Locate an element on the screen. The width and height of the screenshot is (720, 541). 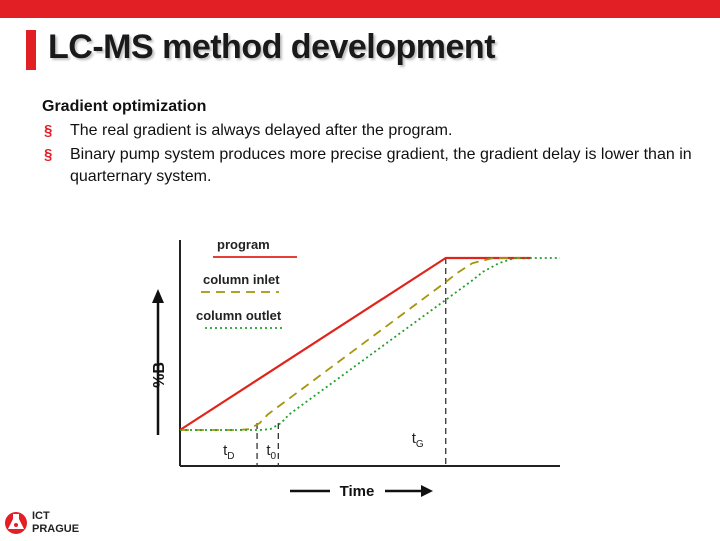
marker-label-tG: tG is located at coordinates (418, 440).